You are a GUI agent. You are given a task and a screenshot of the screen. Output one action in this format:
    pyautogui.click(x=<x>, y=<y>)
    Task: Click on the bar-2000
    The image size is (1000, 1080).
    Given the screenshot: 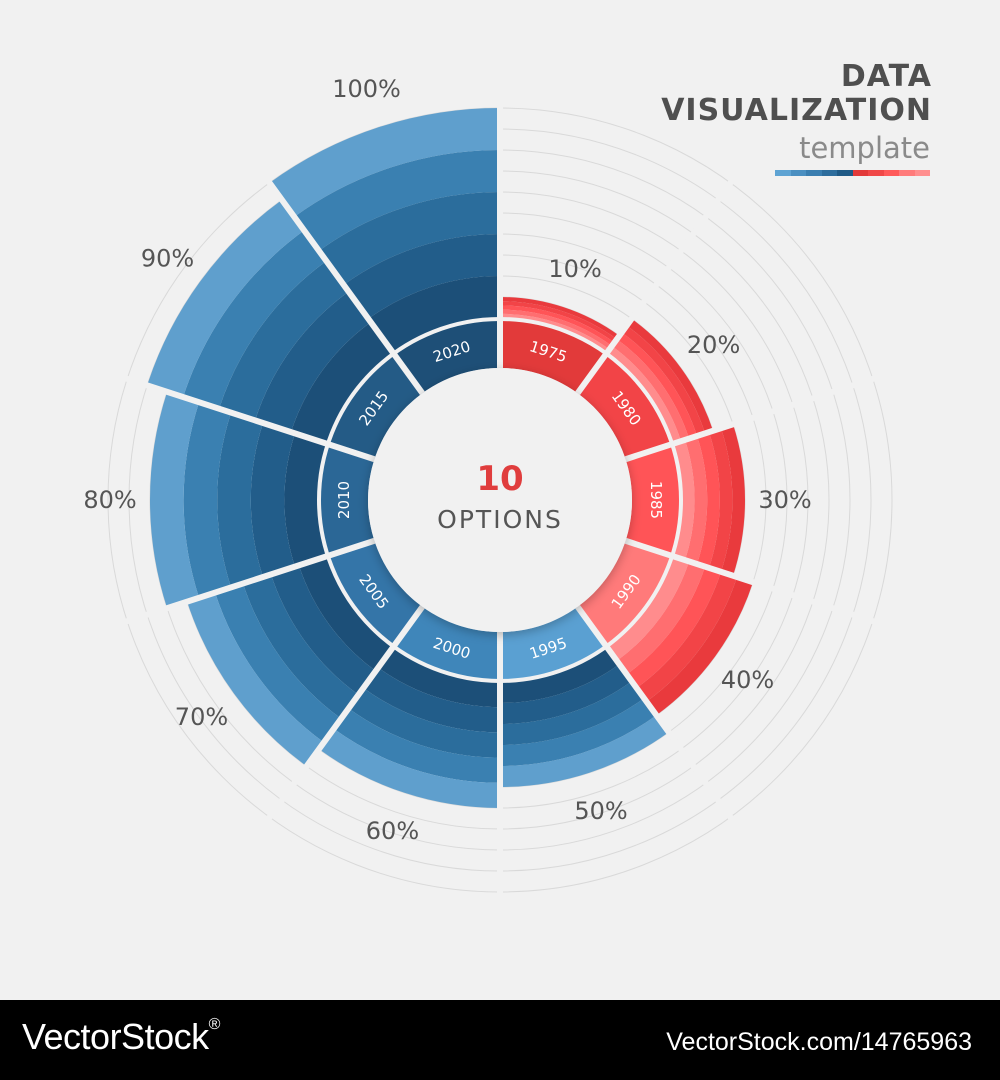 What is the action you would take?
    pyautogui.click(x=409, y=727)
    